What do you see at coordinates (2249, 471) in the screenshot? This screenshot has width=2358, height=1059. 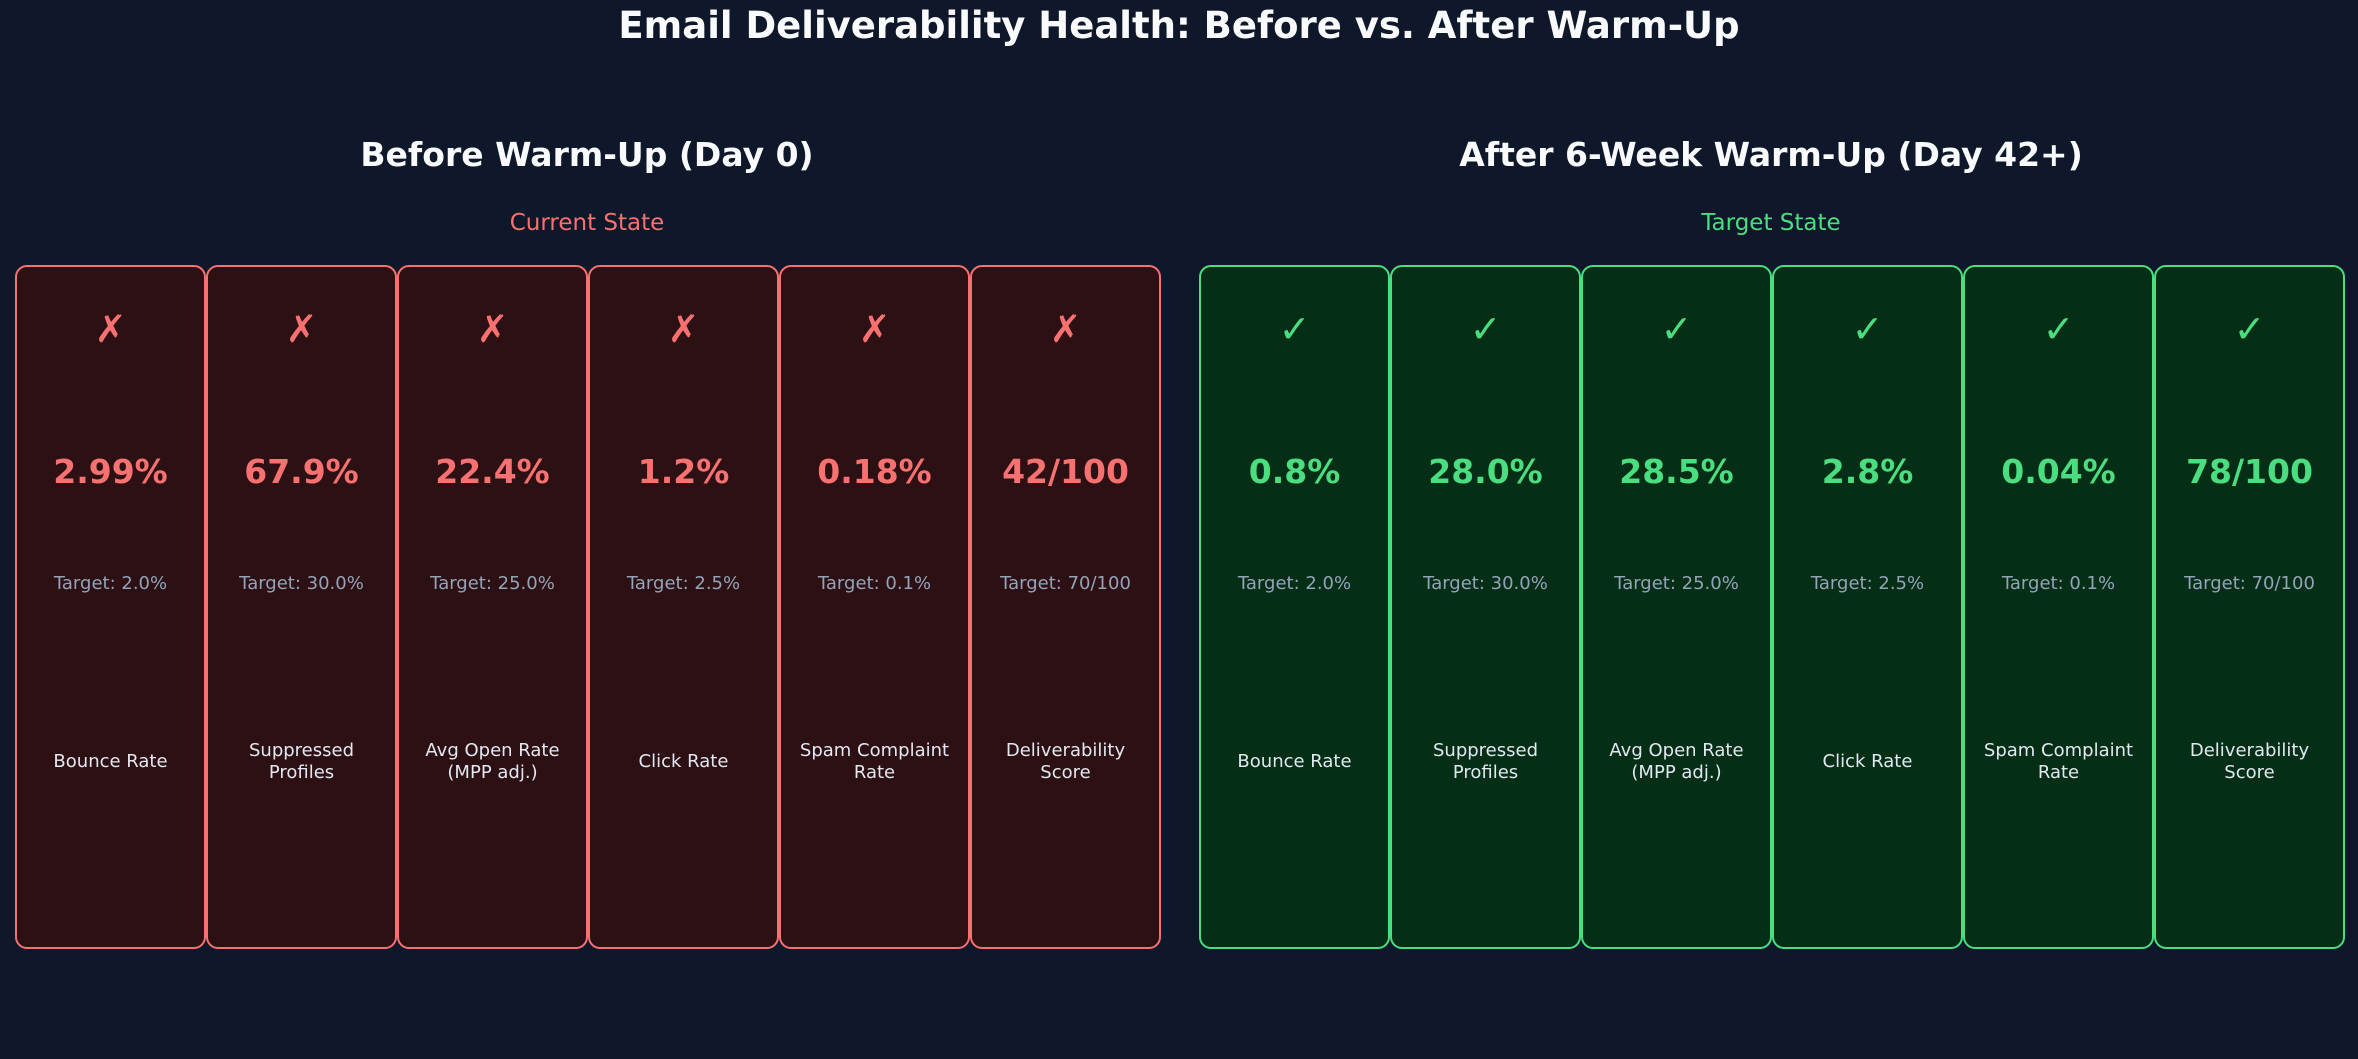 I see `metric-value: 78/100` at bounding box center [2249, 471].